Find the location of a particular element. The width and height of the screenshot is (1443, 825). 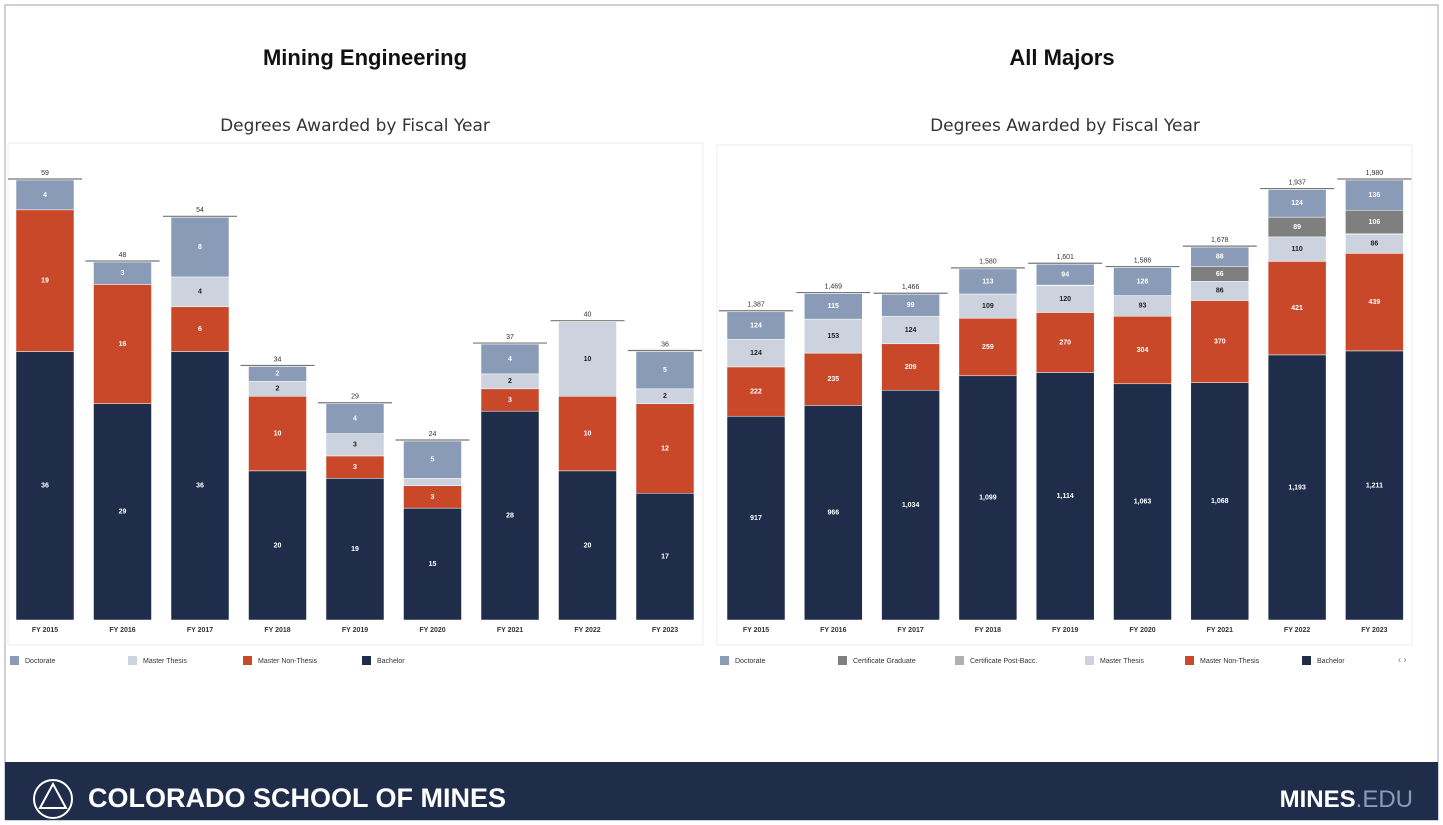

segment-label: 113 is located at coordinates (987, 281).